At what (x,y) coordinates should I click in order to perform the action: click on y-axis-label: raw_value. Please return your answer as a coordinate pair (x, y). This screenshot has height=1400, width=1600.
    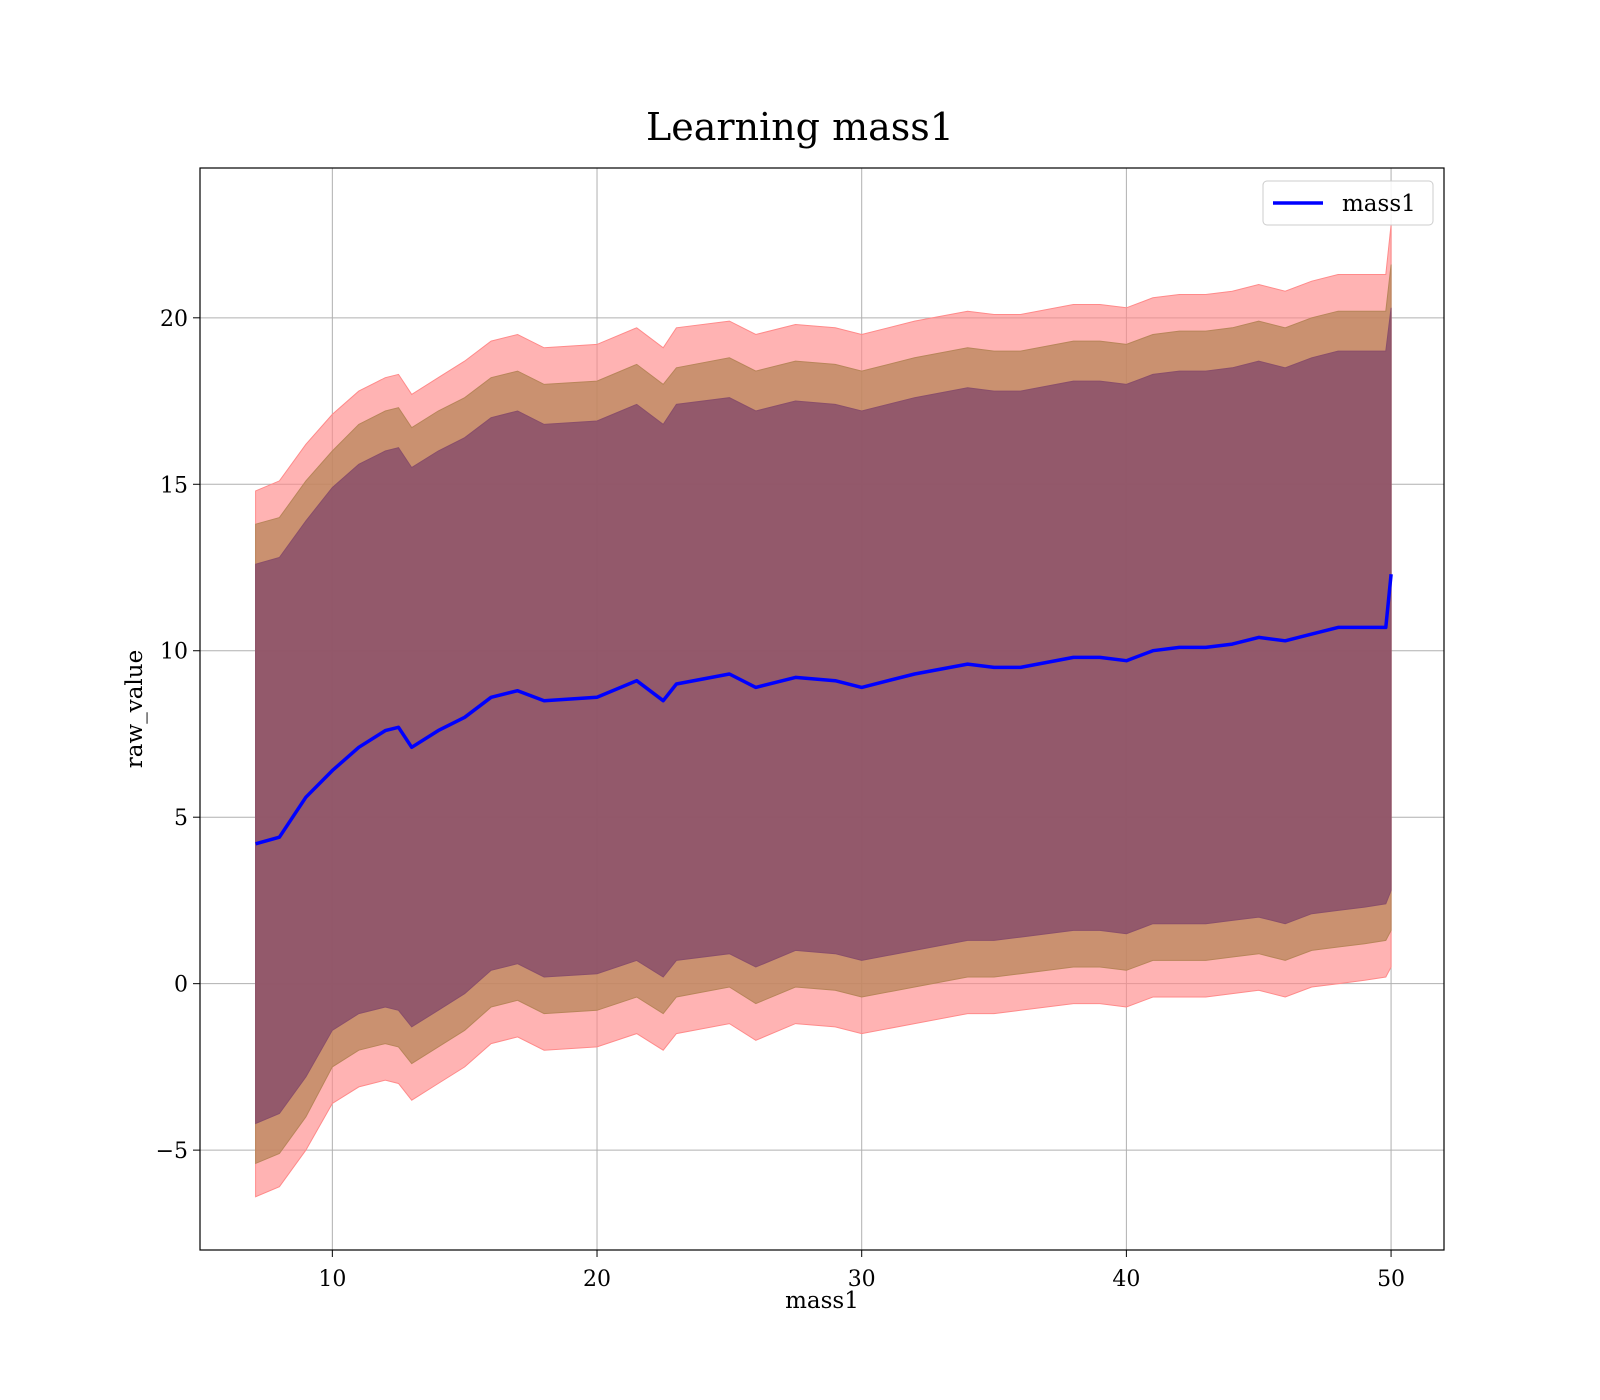
    Looking at the image, I should click on (135, 709).